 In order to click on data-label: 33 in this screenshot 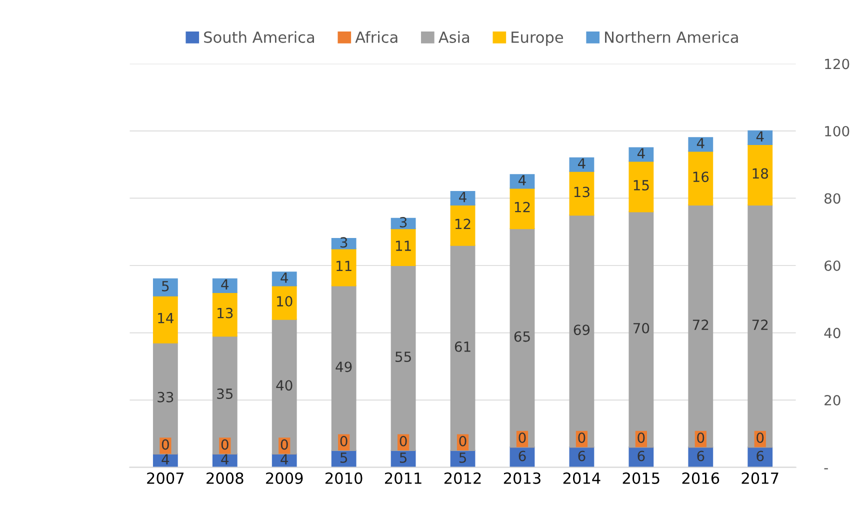, I will do `click(166, 397)`.